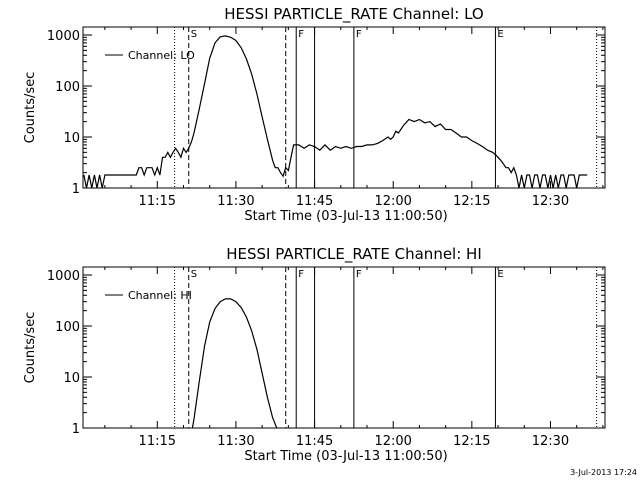  I want to click on chart-title: HESSI PARTICLE_RATE Channel: LO, so click(353, 14).